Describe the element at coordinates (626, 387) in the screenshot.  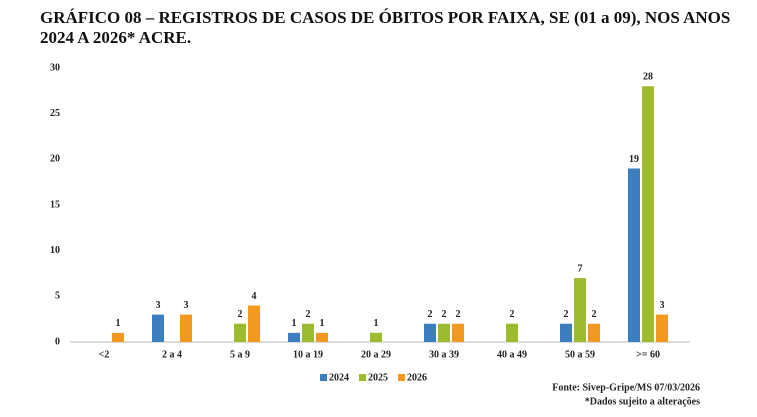
I see `source: Fonte: Sivep-Gripe/MS 07/03/2026` at that location.